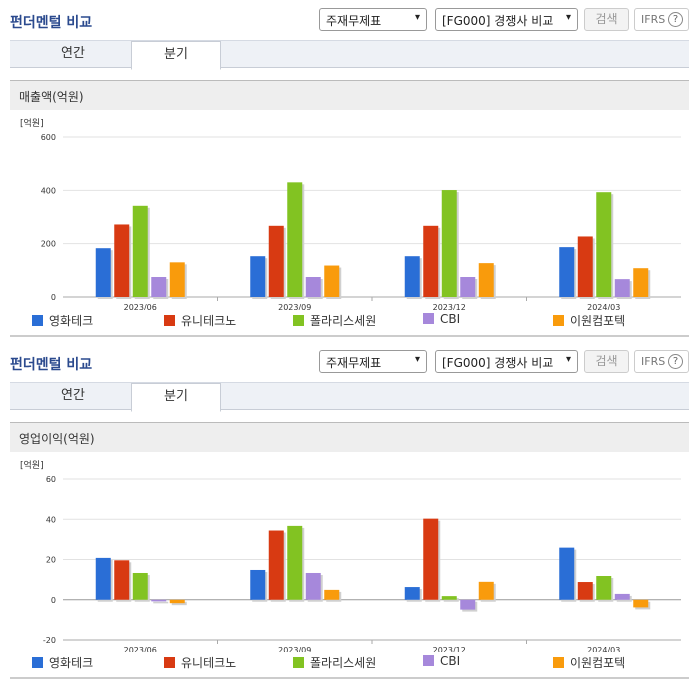 Image resolution: width=696 pixels, height=684 pixels. Describe the element at coordinates (48, 137) in the screenshot. I see `y-tick-label: 600` at that location.